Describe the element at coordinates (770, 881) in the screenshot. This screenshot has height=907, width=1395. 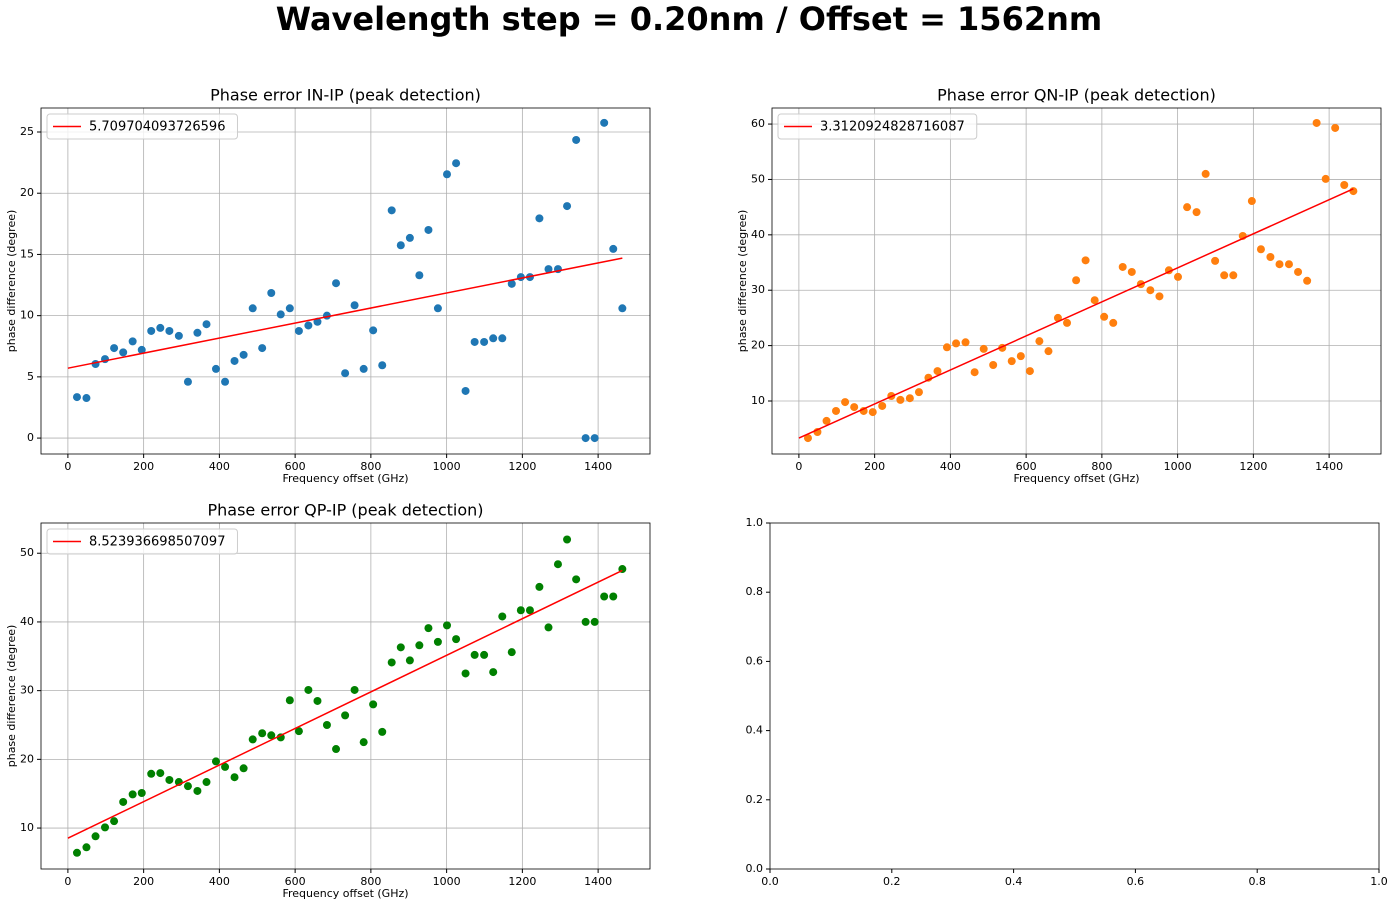
I see `x-tick-label: 0.0` at that location.